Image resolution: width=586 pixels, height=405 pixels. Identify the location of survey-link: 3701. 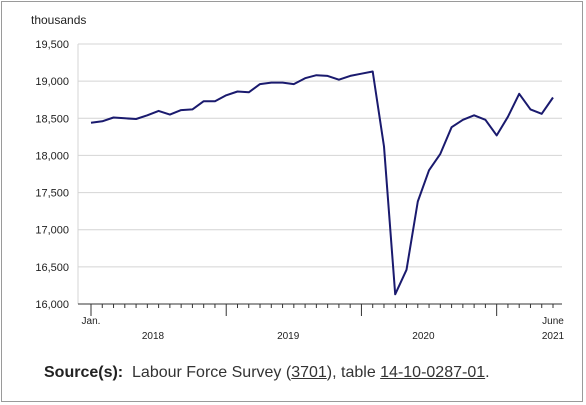
(309, 372).